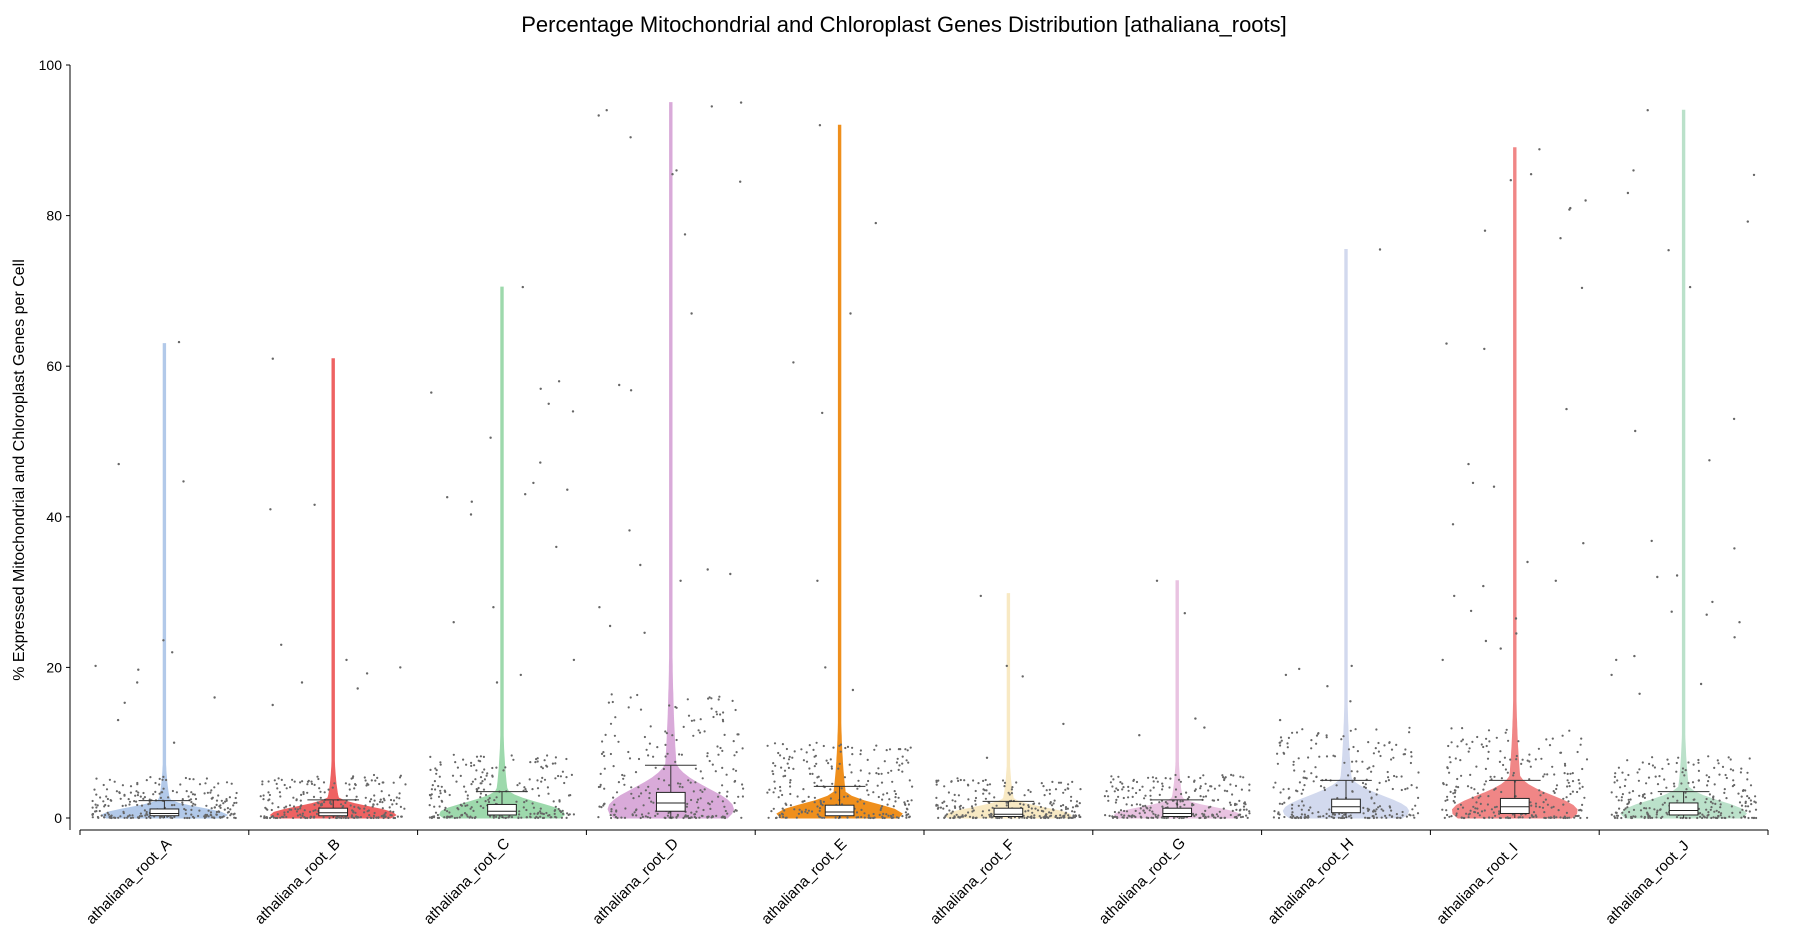 This screenshot has height=929, width=1808. Describe the element at coordinates (466, 881) in the screenshot. I see `x-tick-label: athaliana_root_C` at that location.